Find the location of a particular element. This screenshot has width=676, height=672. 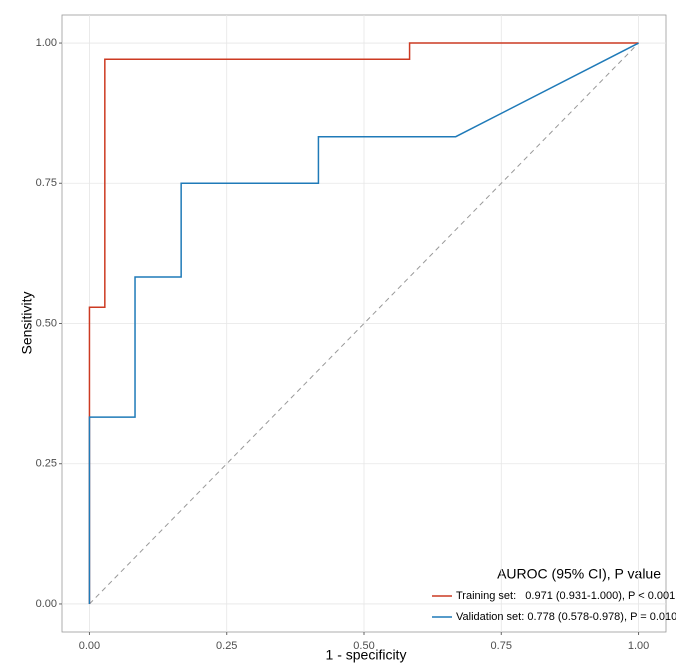

x-tick-label: 0.00 is located at coordinates (89, 646).